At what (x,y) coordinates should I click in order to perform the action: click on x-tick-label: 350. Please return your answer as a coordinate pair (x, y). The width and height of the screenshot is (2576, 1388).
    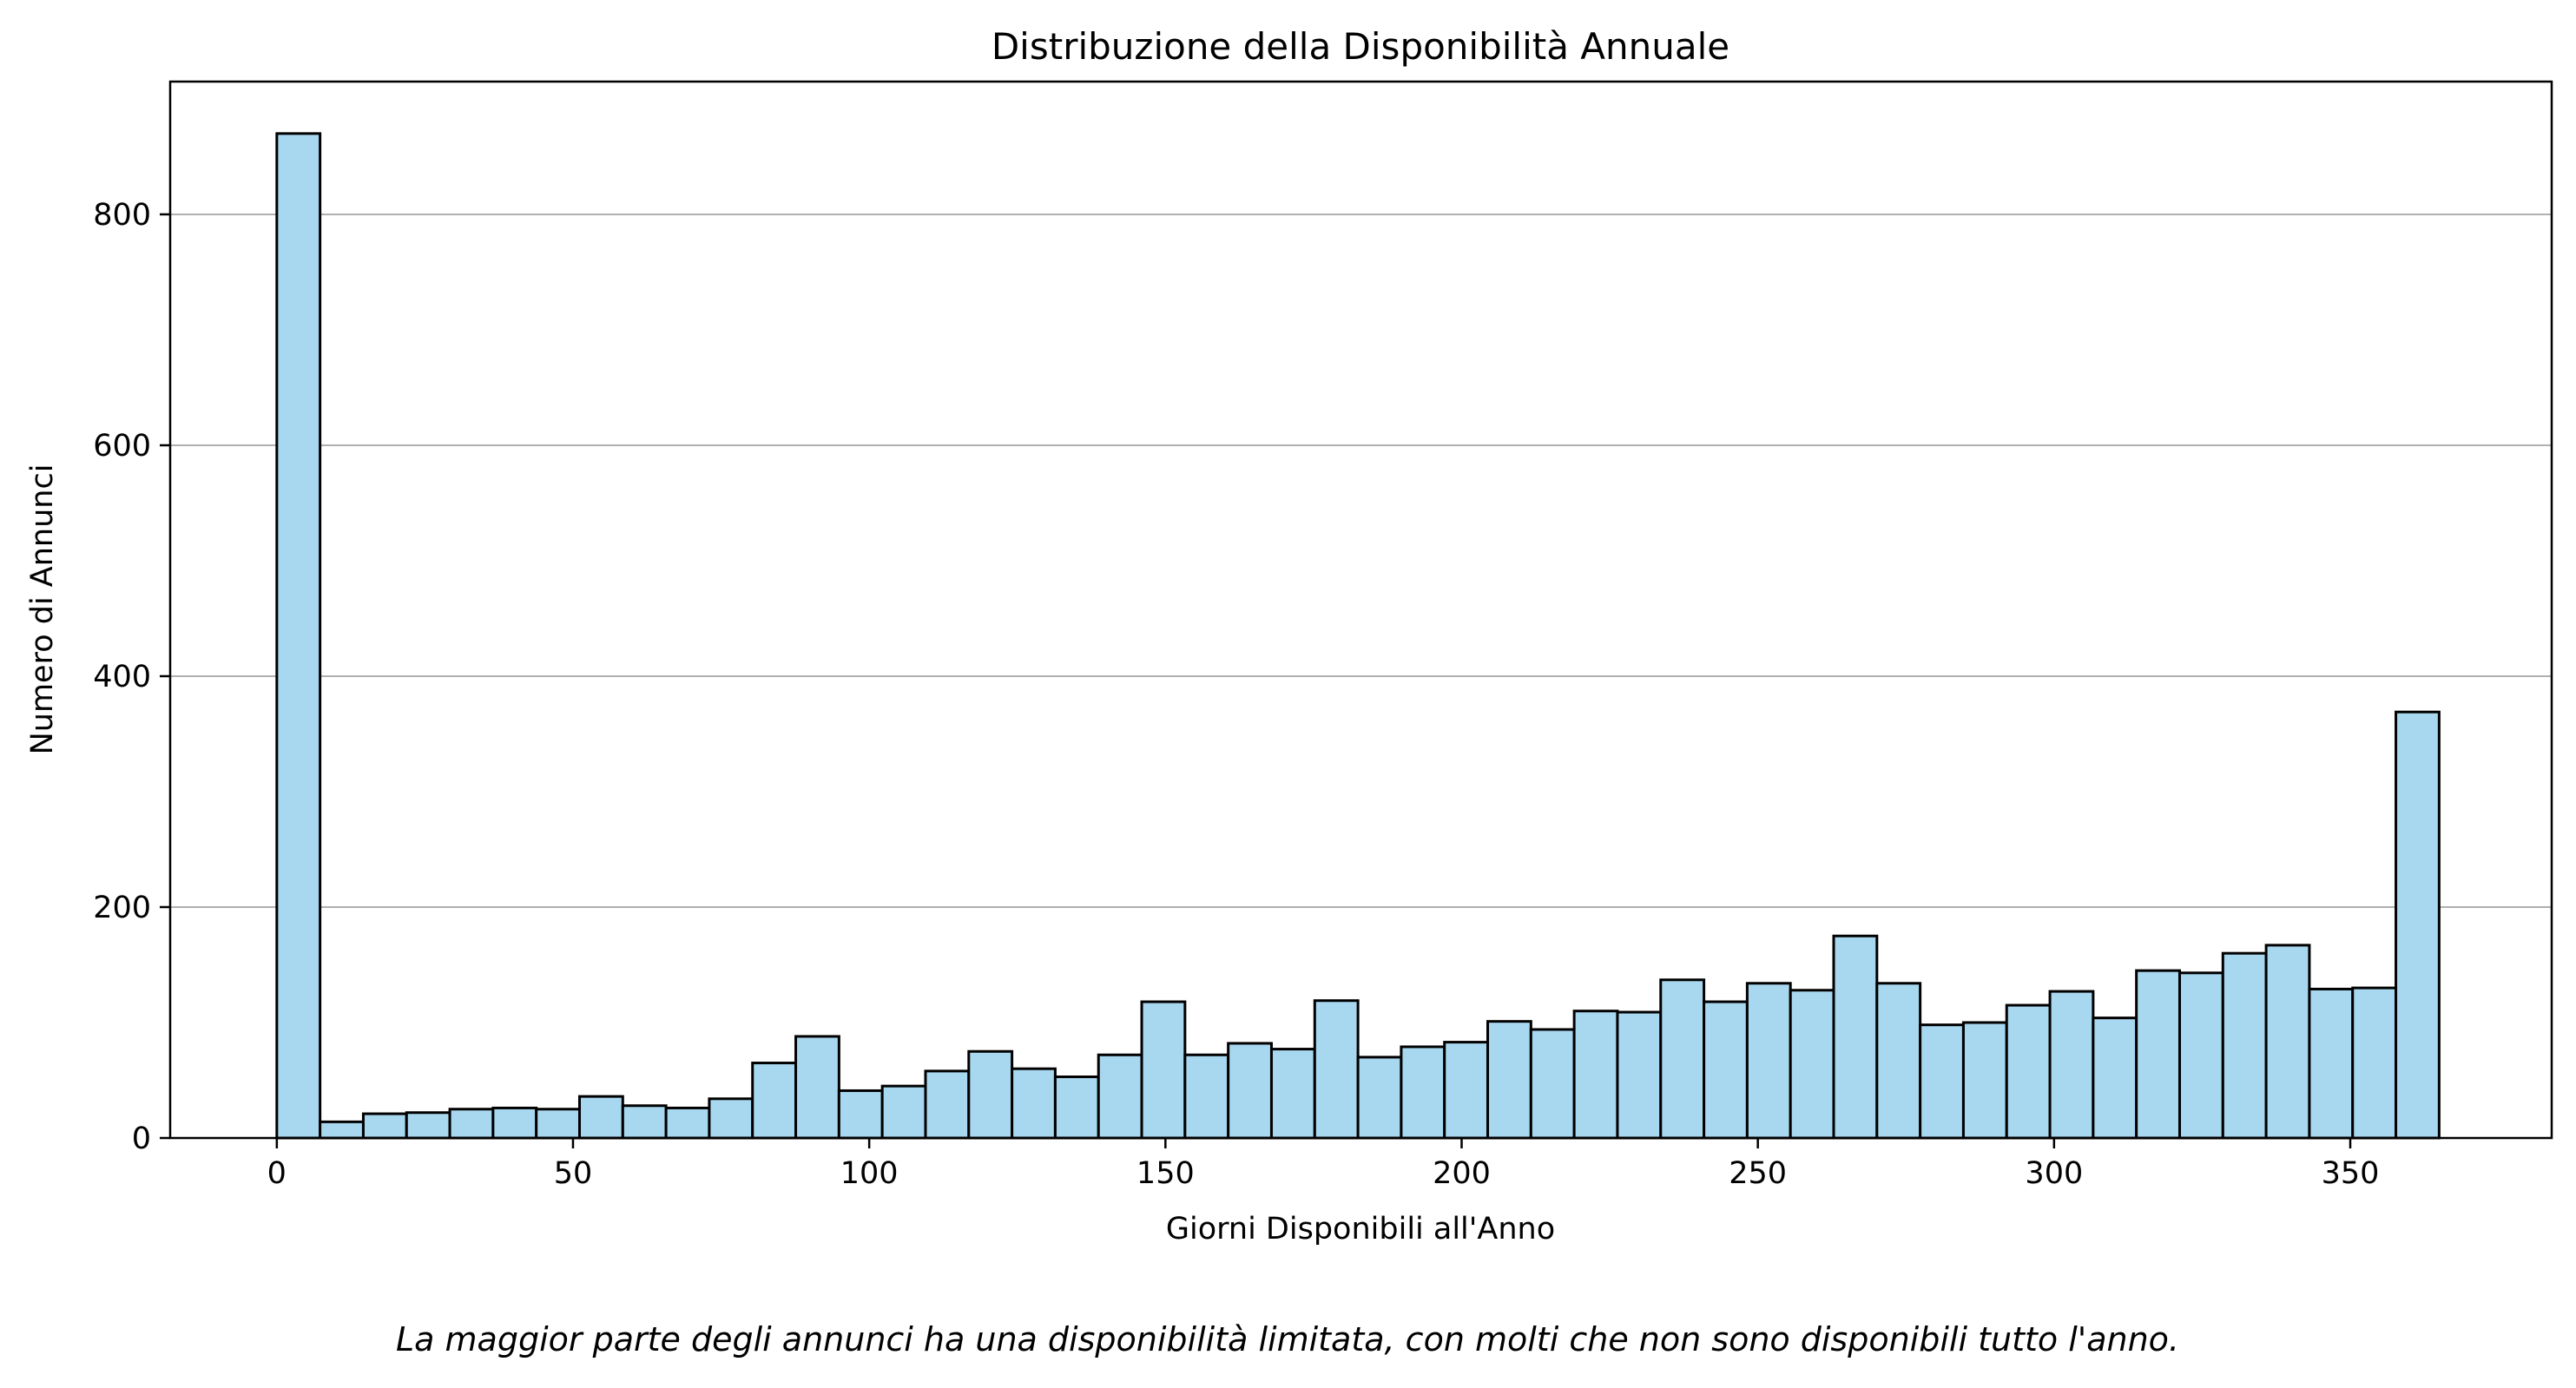
    Looking at the image, I should click on (2351, 1173).